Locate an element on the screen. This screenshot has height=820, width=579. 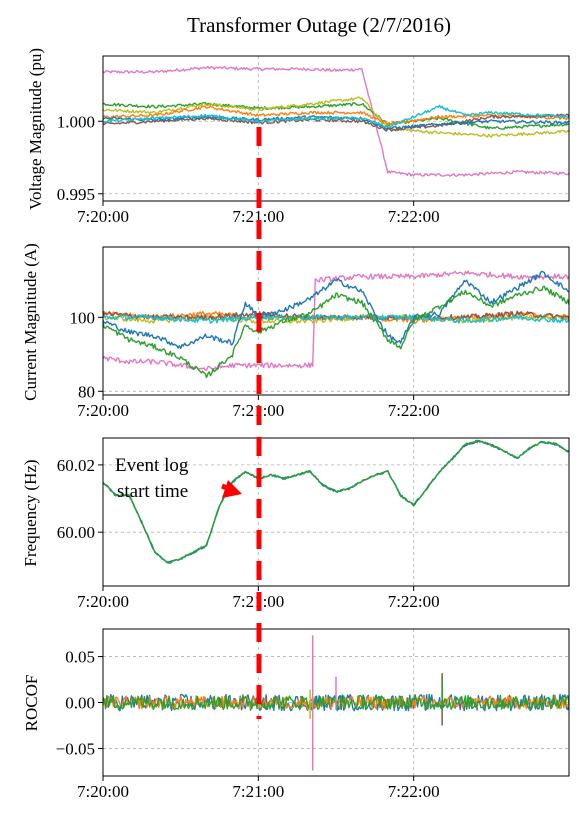
current-ytick-label-1: 100 is located at coordinates (83, 317).